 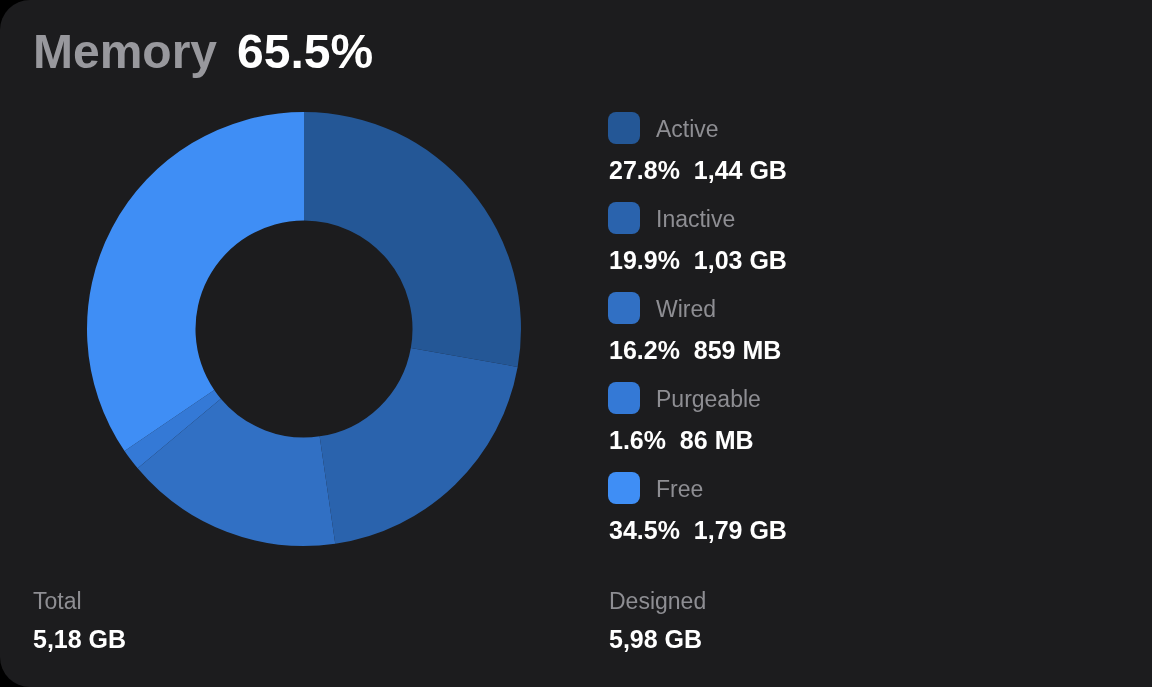 What do you see at coordinates (687, 129) in the screenshot?
I see `legend-label: Active` at bounding box center [687, 129].